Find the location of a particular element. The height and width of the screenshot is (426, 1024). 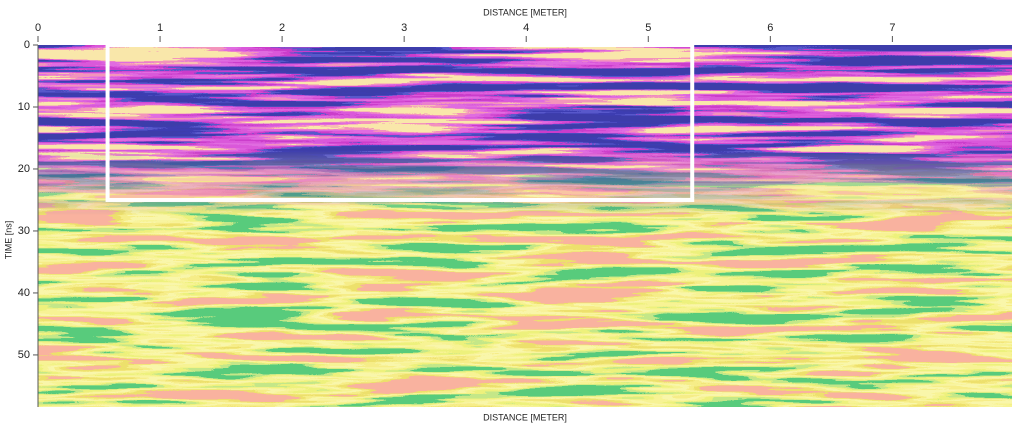

x-axis-title-bottom: DISTANCE [METER] is located at coordinates (525, 417).